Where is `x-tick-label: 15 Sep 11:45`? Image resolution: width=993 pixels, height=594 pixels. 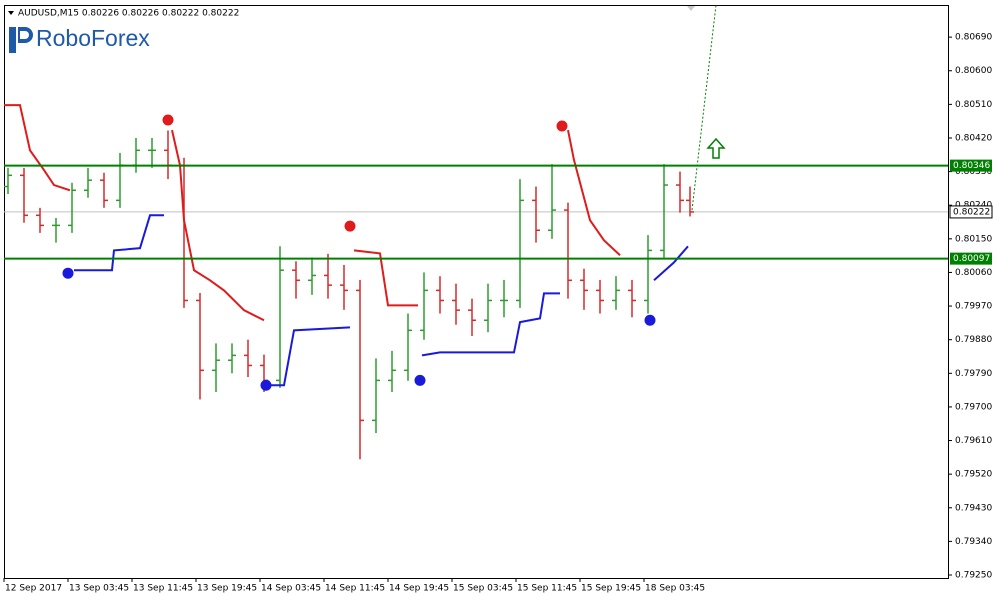
x-tick-label: 15 Sep 11:45 is located at coordinates (547, 589).